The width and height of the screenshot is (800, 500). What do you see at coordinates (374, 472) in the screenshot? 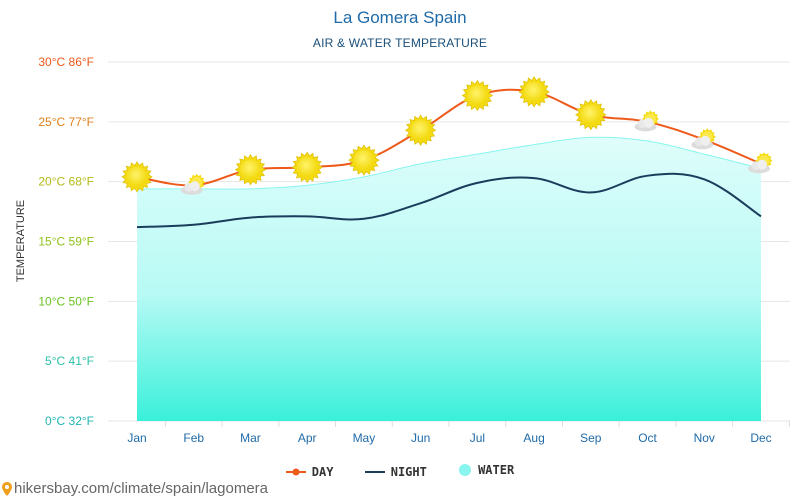
I see `legend-night-marker` at bounding box center [374, 472].